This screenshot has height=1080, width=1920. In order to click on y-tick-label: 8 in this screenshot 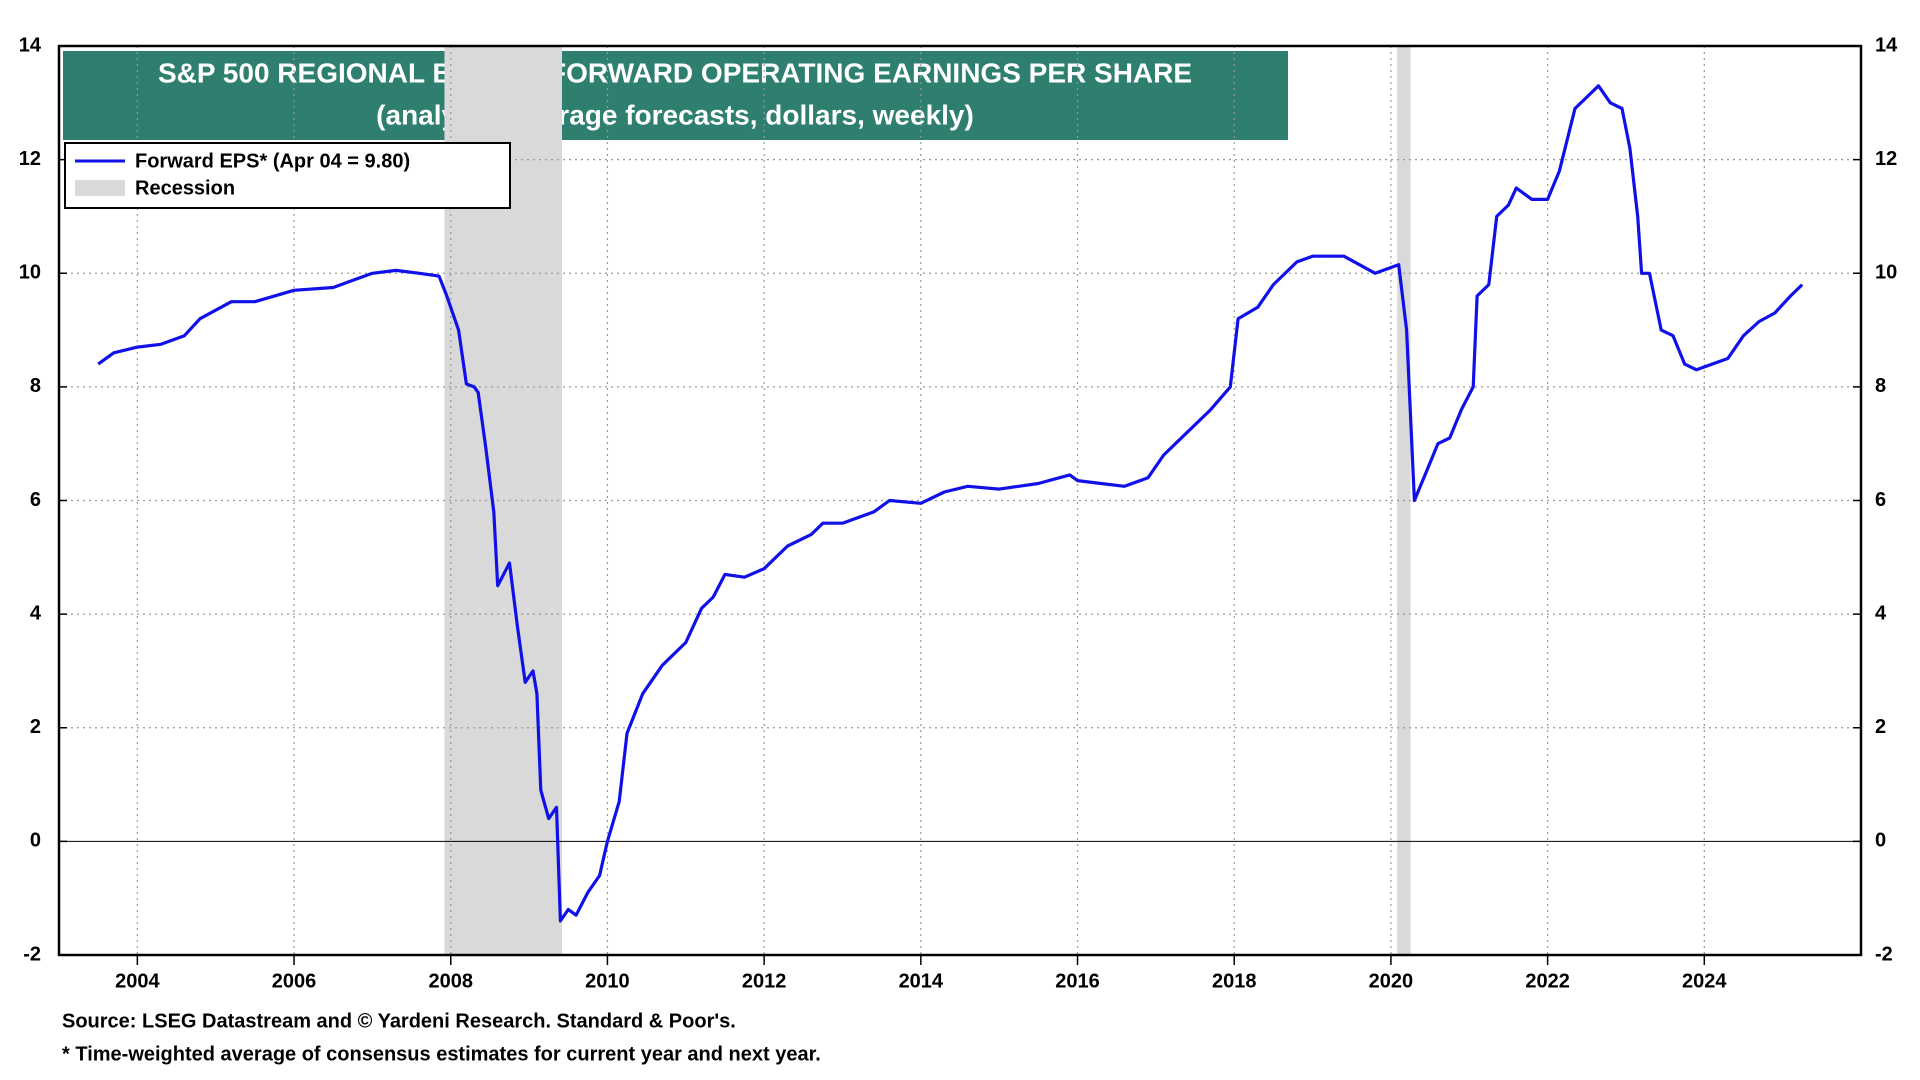, I will do `click(35, 386)`.